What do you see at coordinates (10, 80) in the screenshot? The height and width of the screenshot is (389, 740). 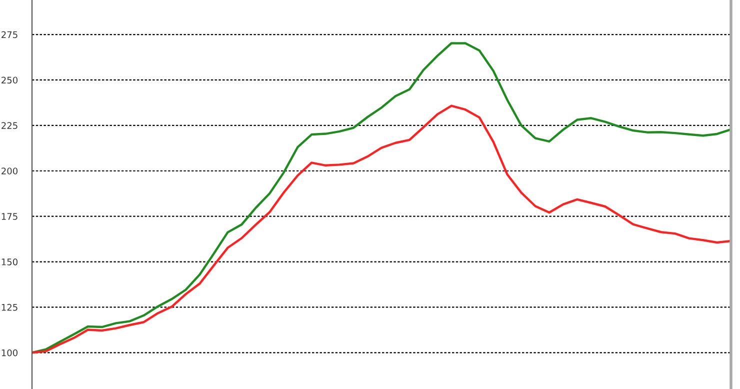 I see `y-tick-label: 250` at bounding box center [10, 80].